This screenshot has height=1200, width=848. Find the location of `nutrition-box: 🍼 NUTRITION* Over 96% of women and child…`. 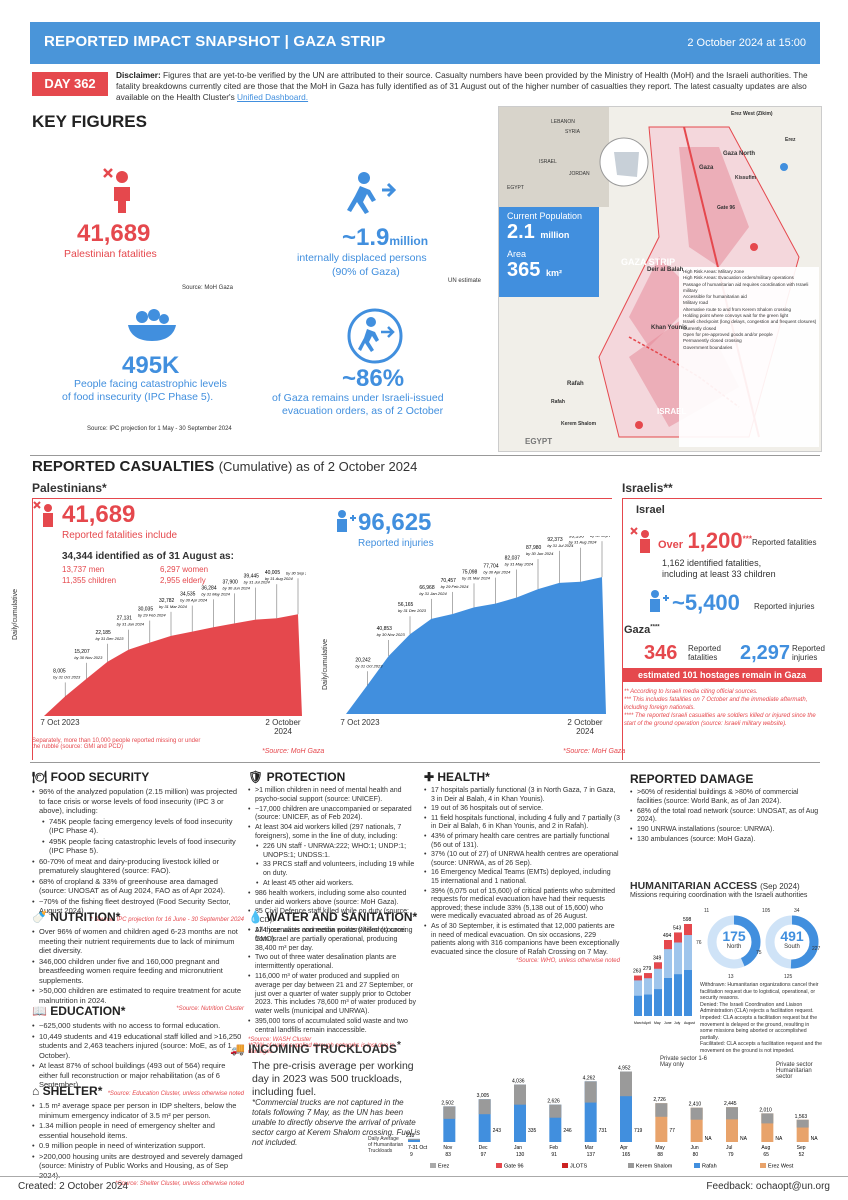

nutrition-box: 🍼 NUTRITION* Over 96% of women and child… is located at coordinates (138, 961).